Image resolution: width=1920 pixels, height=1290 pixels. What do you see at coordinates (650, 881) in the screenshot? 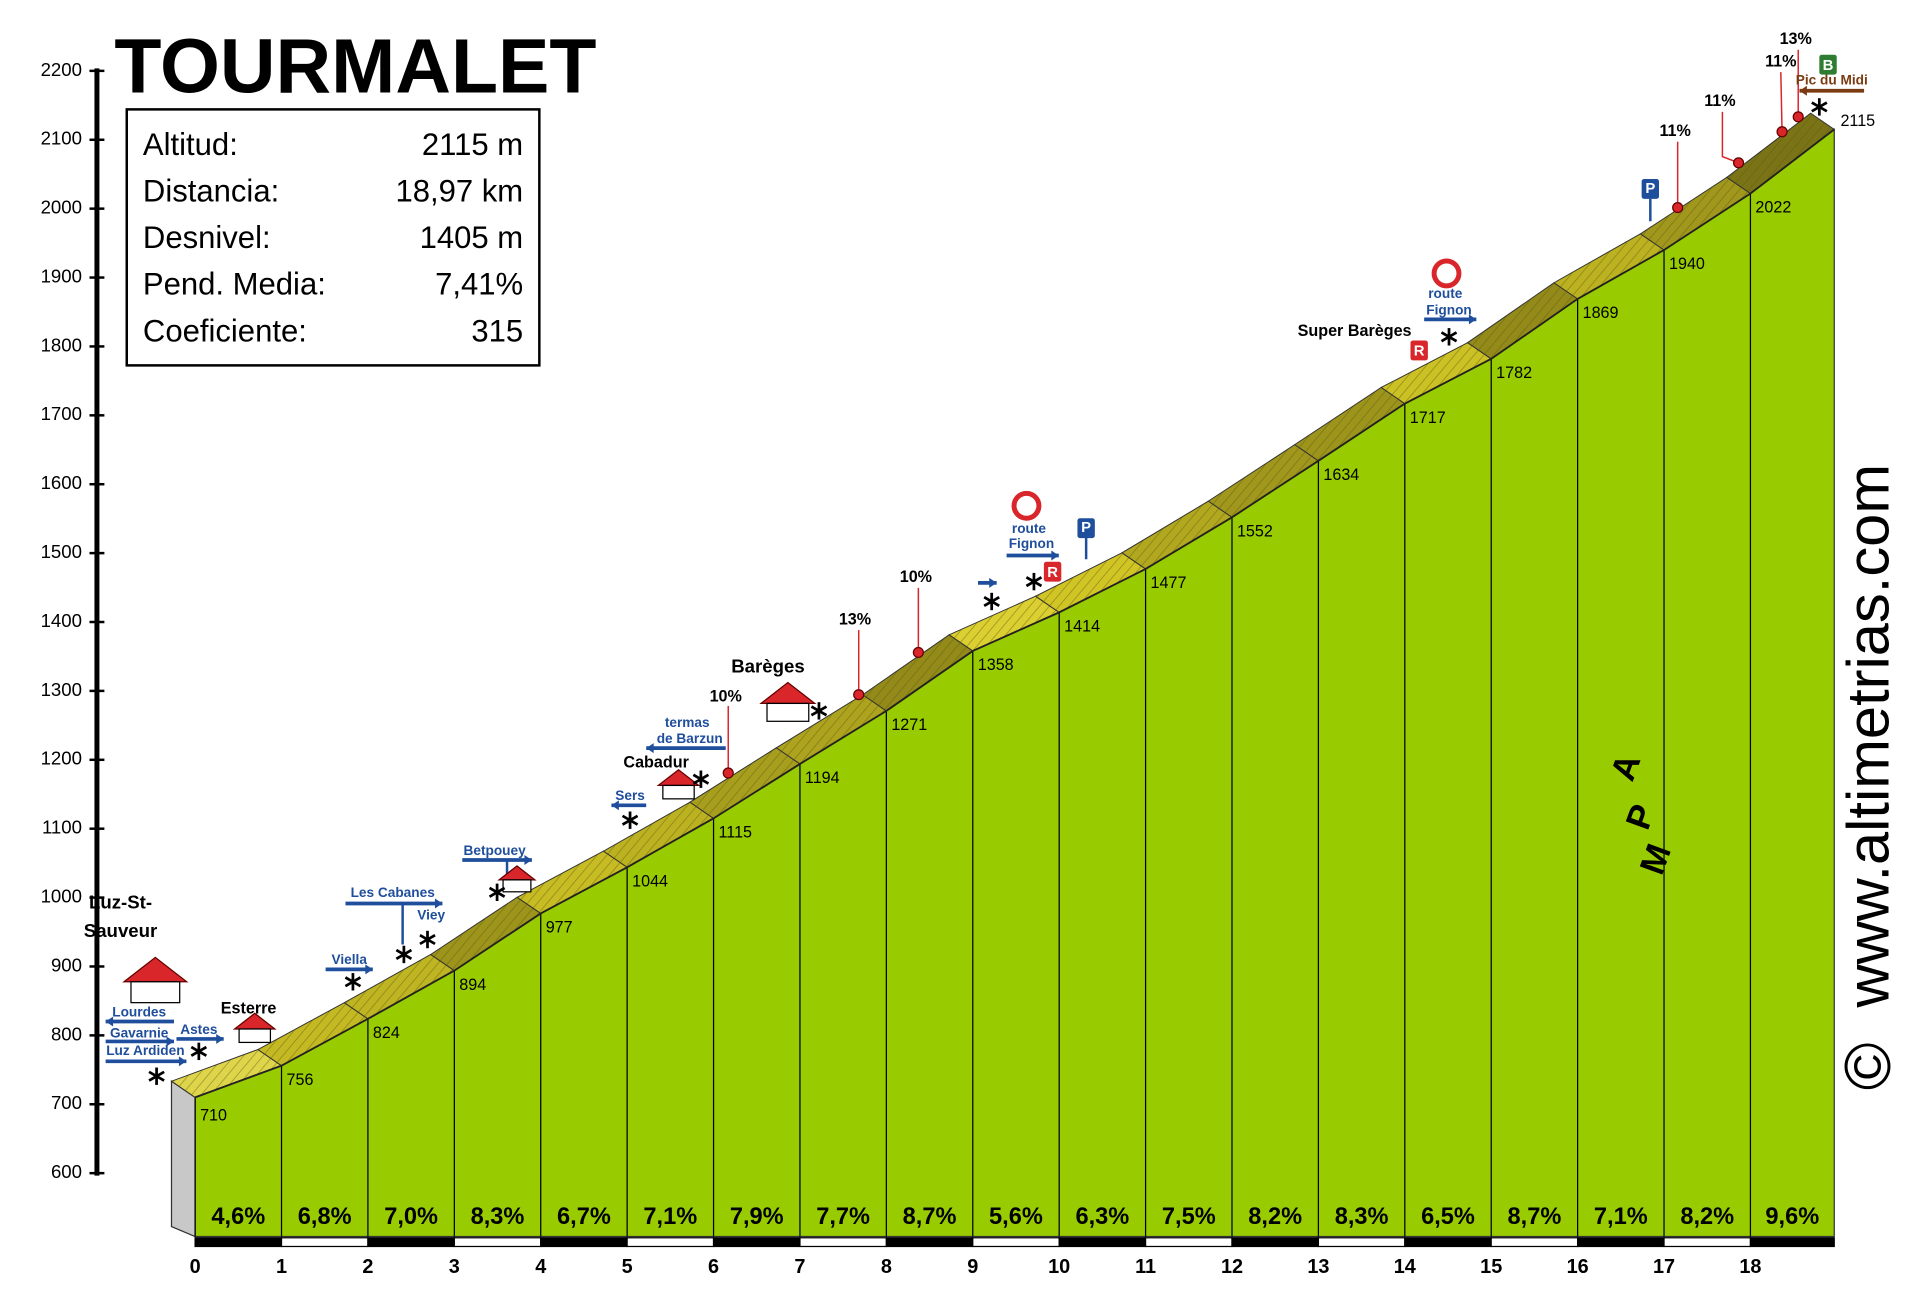
I see `elevation-label: 1044` at bounding box center [650, 881].